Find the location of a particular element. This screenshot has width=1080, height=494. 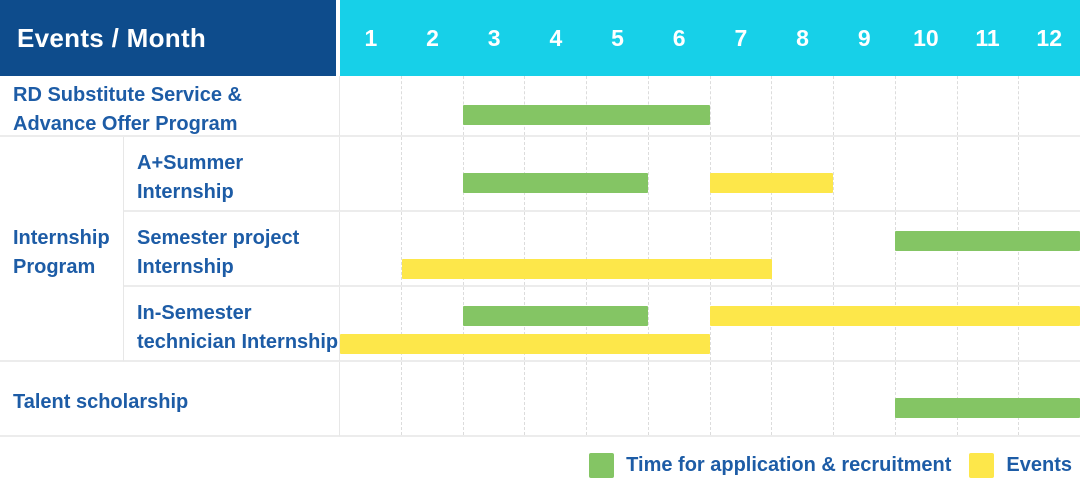

group-label-line: Internship is located at coordinates (61, 237).